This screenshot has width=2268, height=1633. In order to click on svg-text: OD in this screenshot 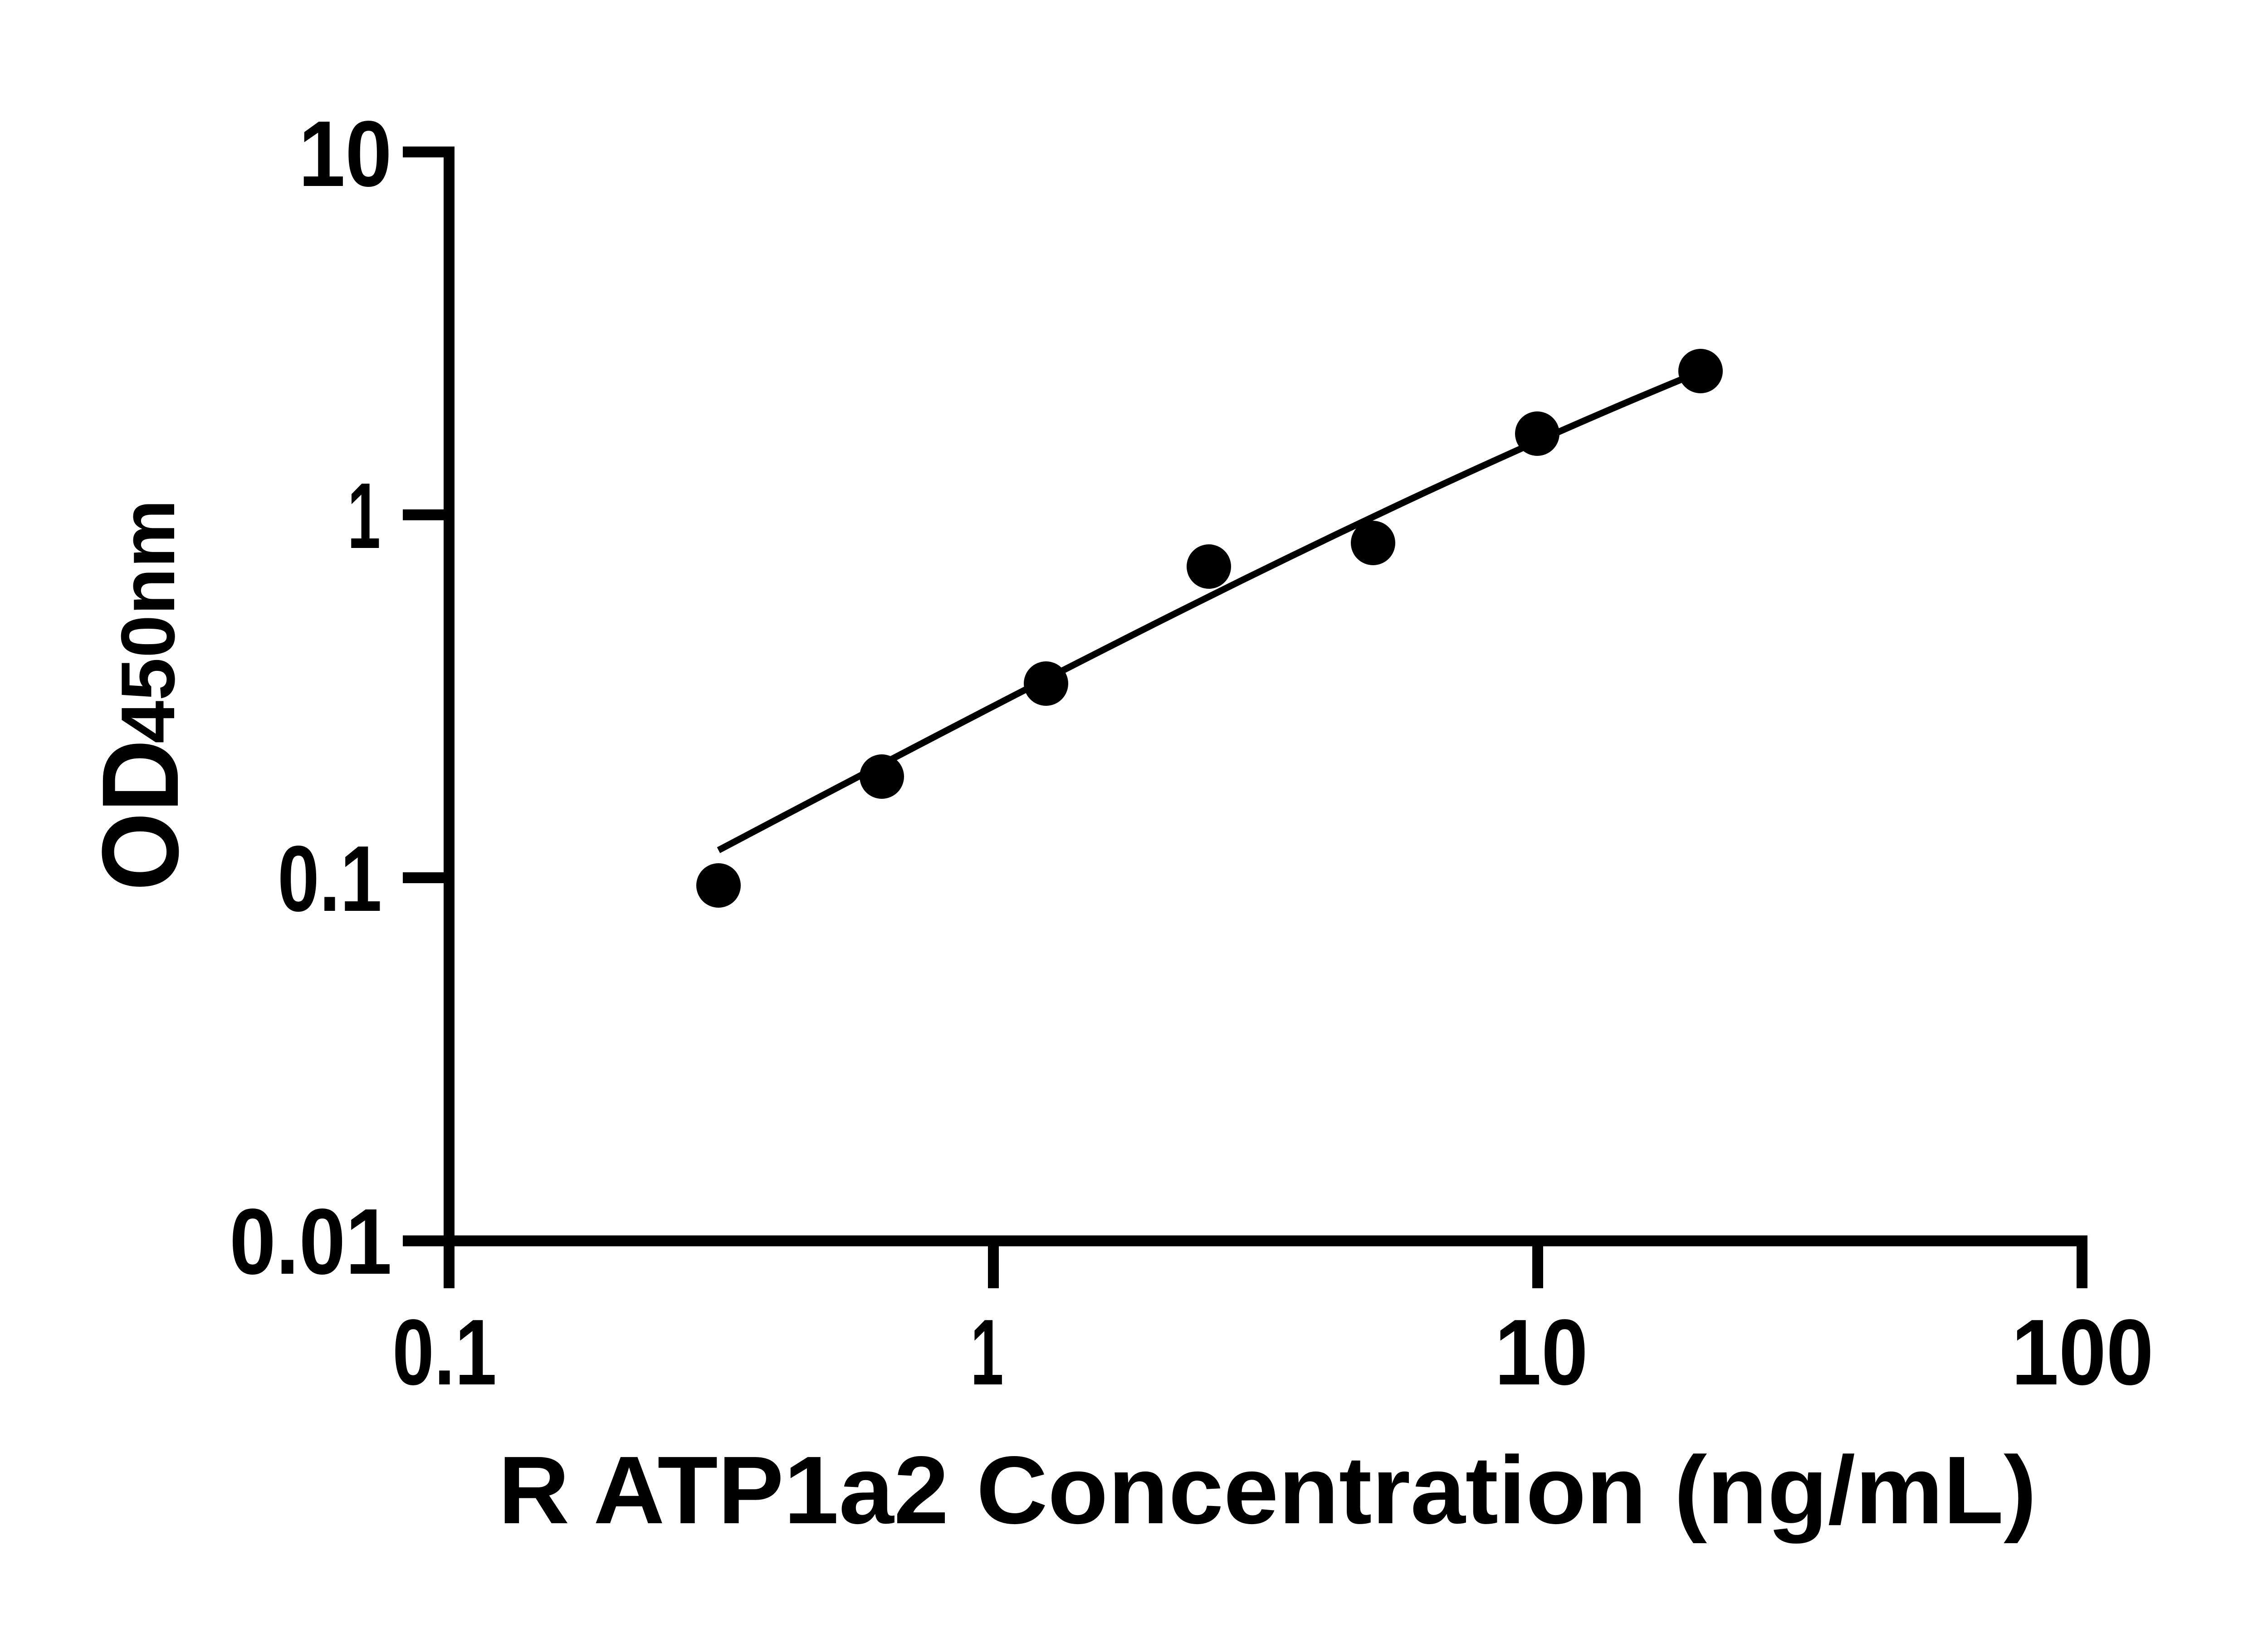, I will do `click(140, 815)`.